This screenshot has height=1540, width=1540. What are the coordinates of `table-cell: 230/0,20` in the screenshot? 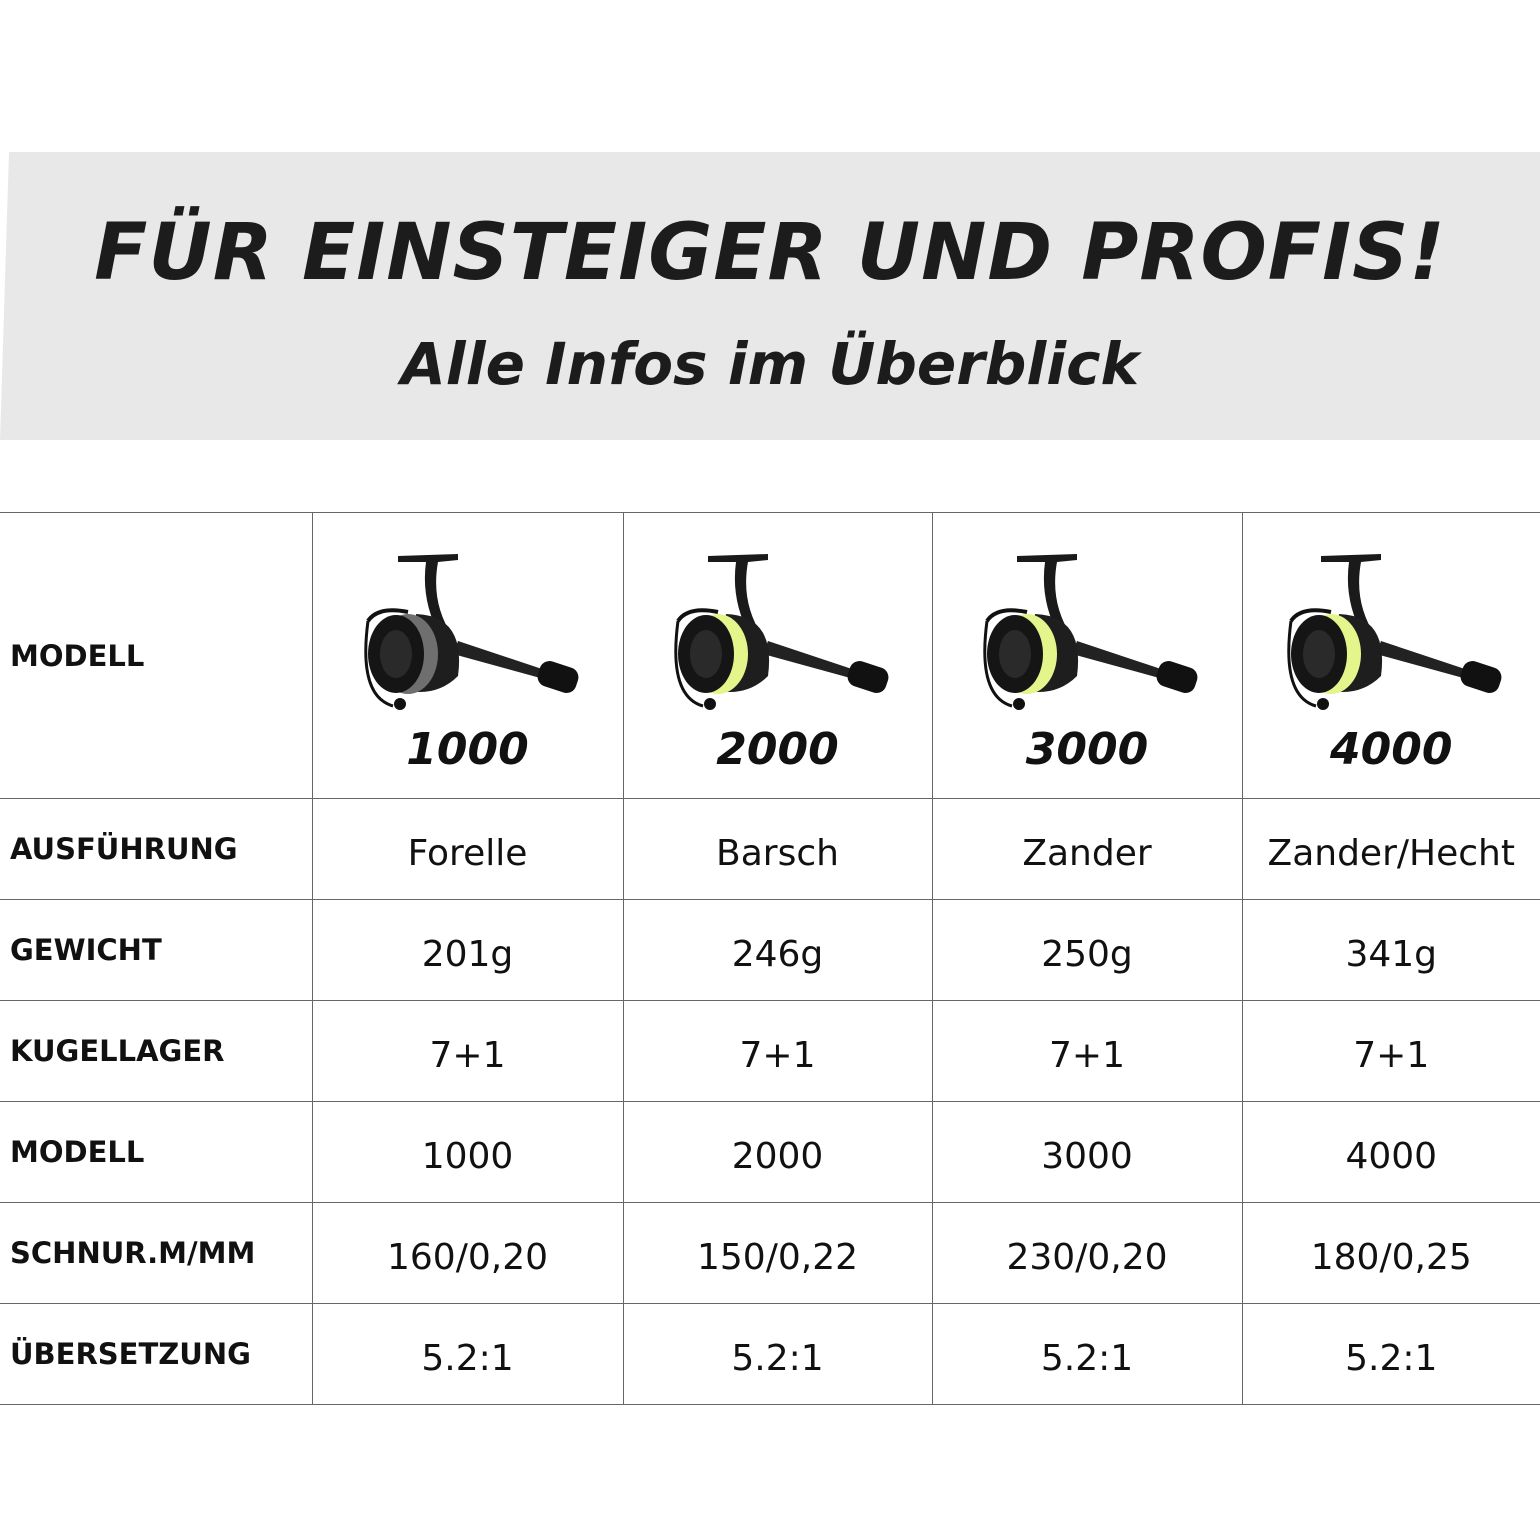 It's located at (1086, 1253).